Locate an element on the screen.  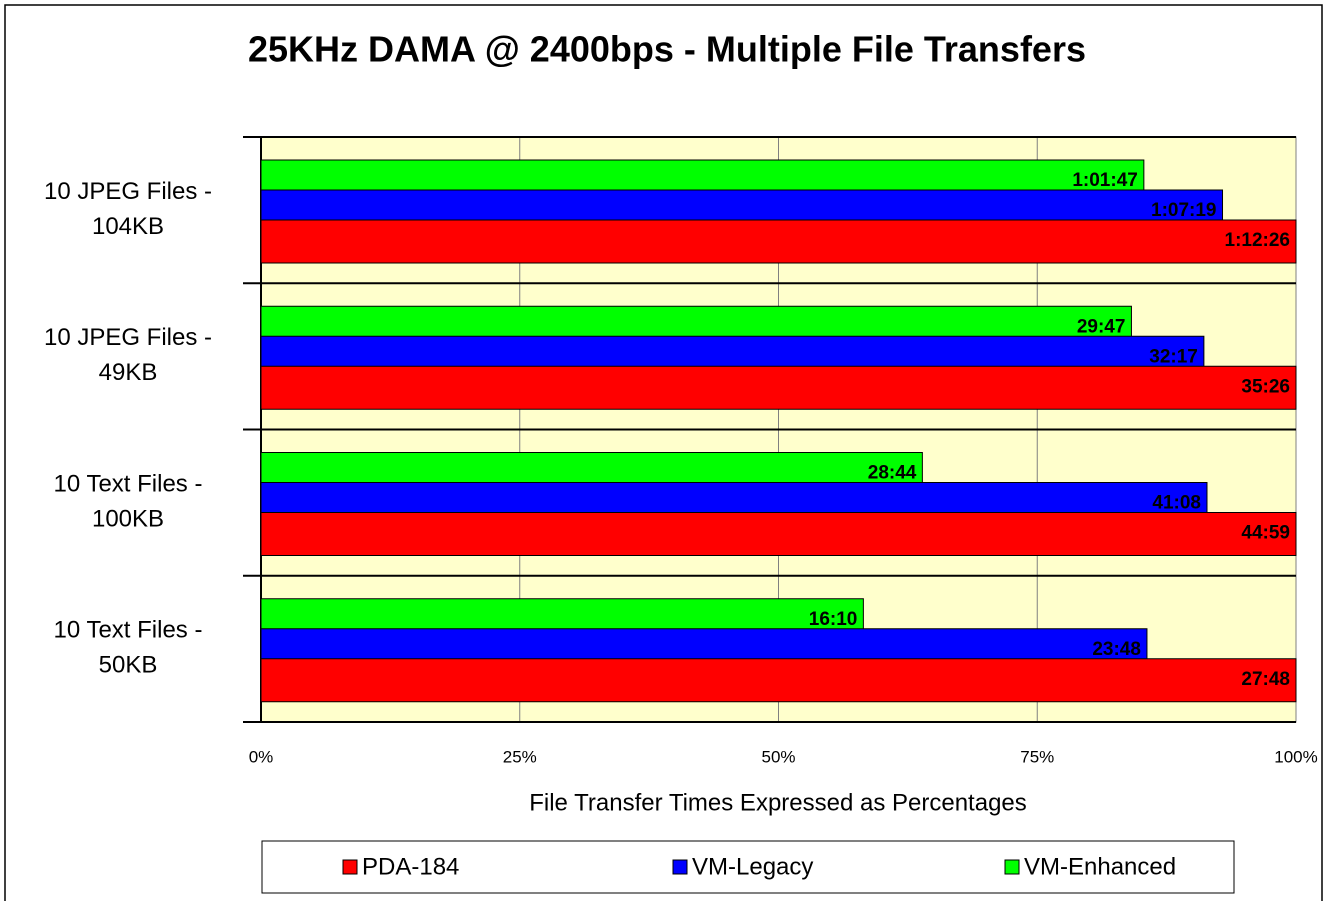
value-label: 16:10 is located at coordinates (833, 619).